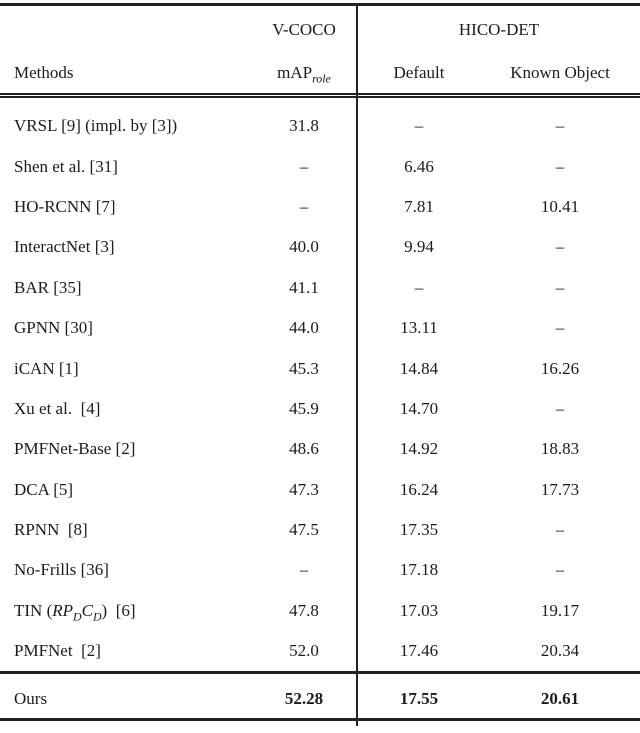  I want to click on ours-vcoco-map-role-cell: 52.28, so click(304, 698).